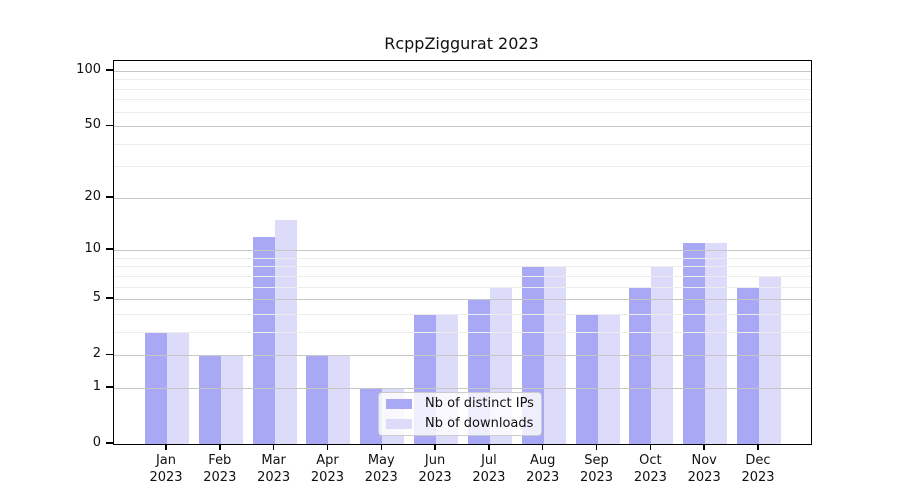 The image size is (900, 500). What do you see at coordinates (650, 469) in the screenshot?
I see `x-tick-label-oct: Oct 2023` at bounding box center [650, 469].